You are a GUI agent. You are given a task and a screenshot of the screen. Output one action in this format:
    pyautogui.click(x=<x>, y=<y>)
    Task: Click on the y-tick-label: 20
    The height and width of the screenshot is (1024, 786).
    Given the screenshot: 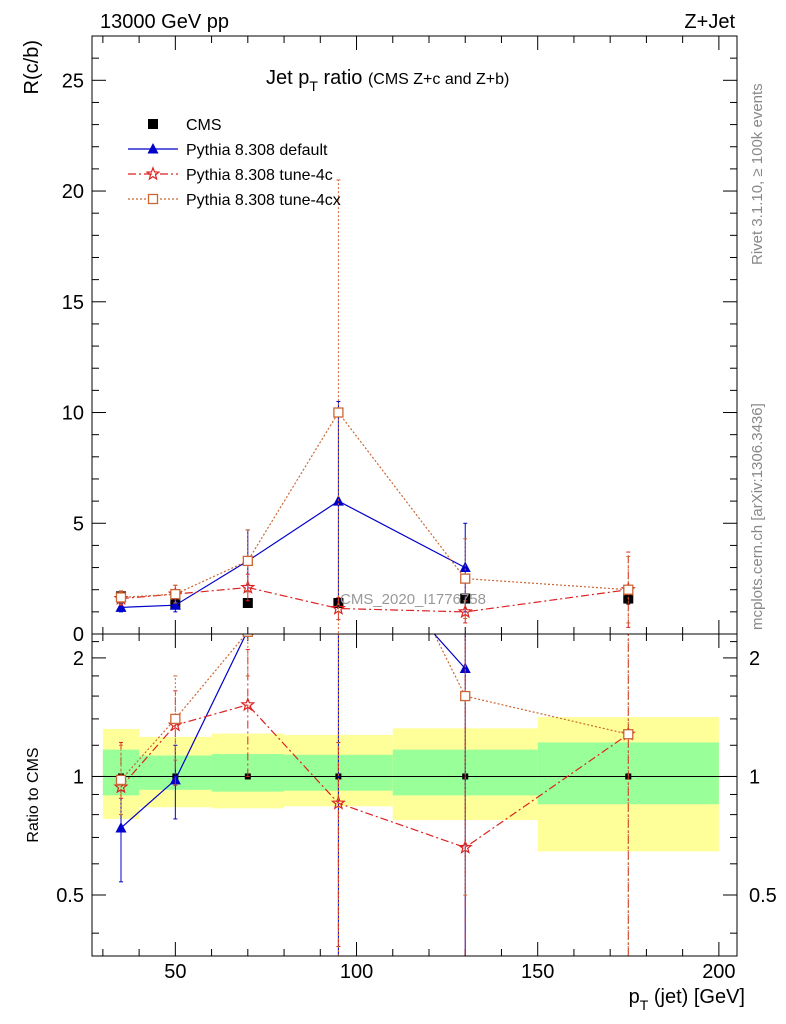 What is the action you would take?
    pyautogui.click(x=73, y=192)
    